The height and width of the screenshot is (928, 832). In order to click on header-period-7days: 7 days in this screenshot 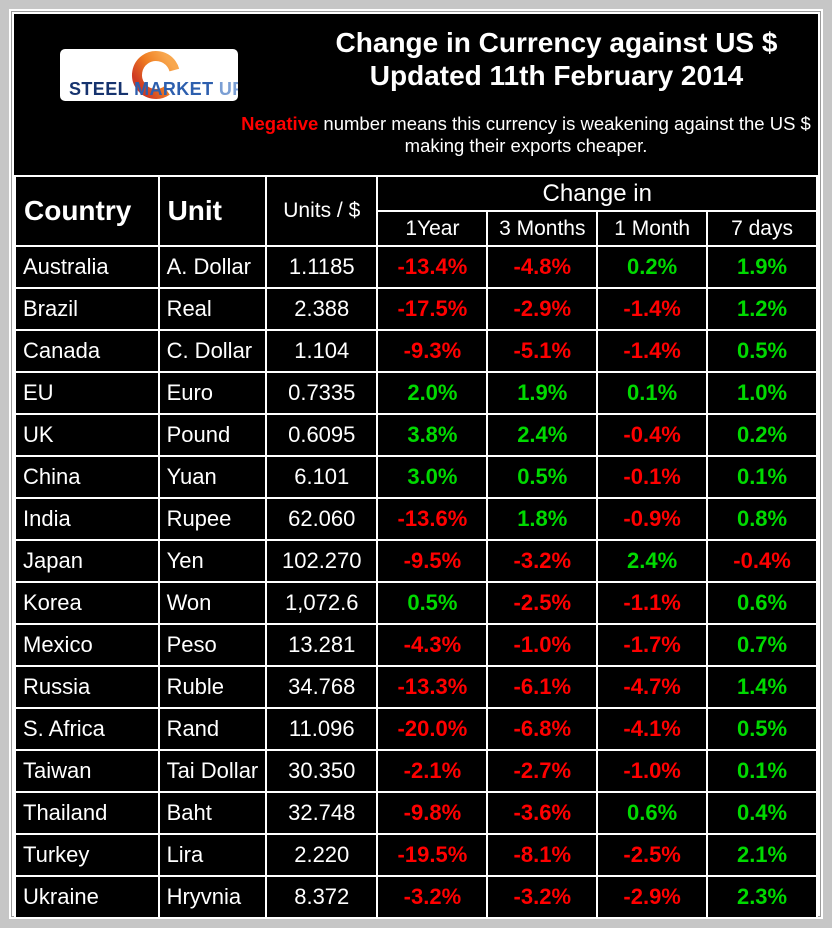, I will do `click(762, 228)`.